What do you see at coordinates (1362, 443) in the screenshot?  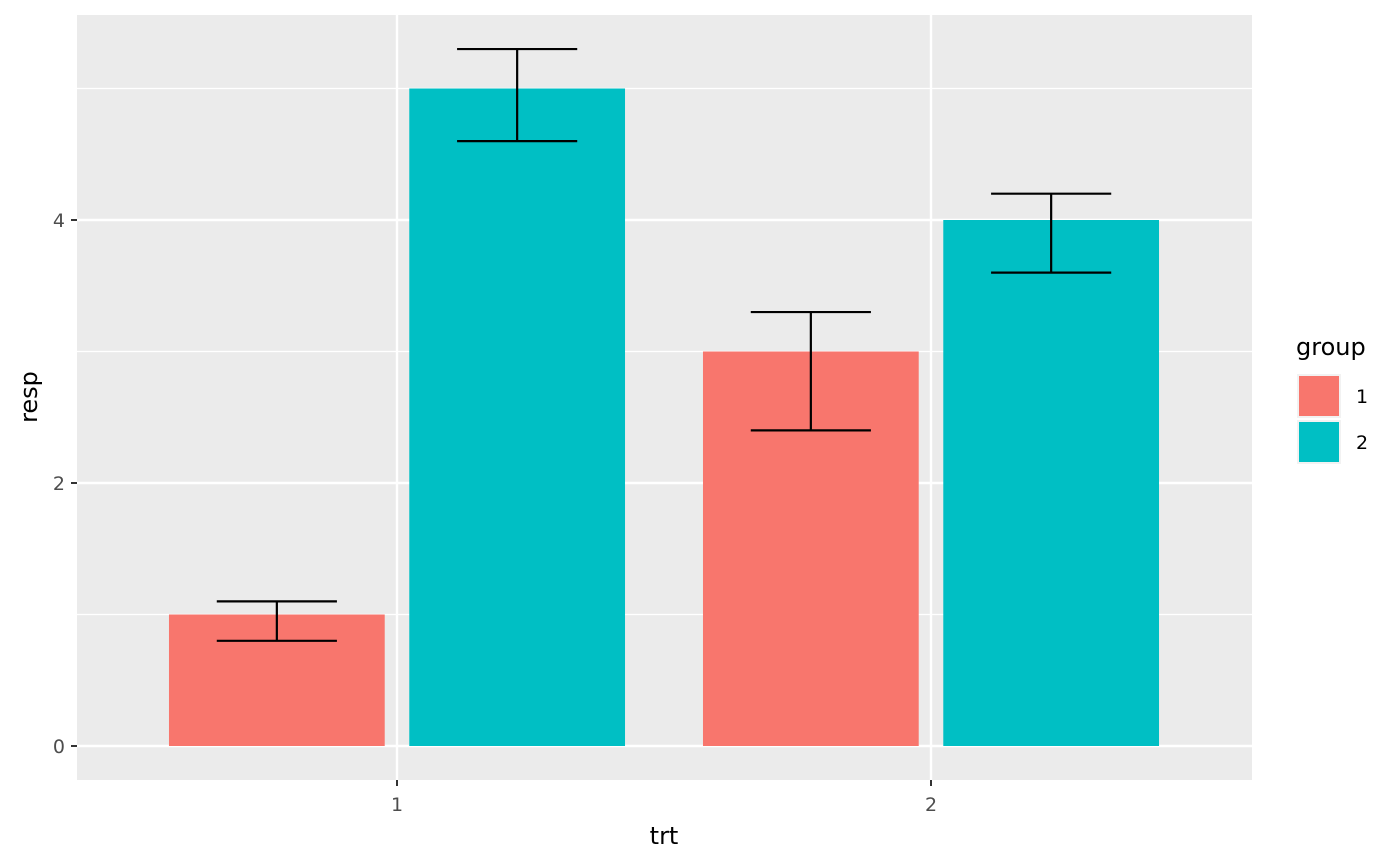 I see `legend-label: 2` at bounding box center [1362, 443].